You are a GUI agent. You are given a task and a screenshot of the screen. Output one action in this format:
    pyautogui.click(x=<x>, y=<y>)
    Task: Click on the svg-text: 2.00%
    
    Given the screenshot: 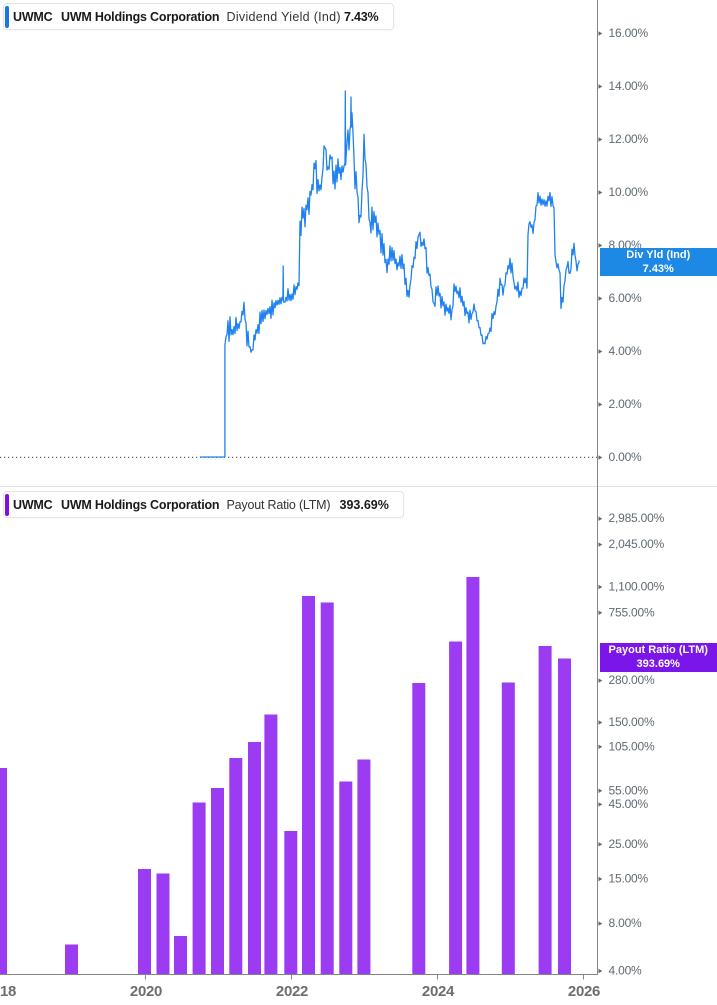 What is the action you would take?
    pyautogui.click(x=626, y=404)
    